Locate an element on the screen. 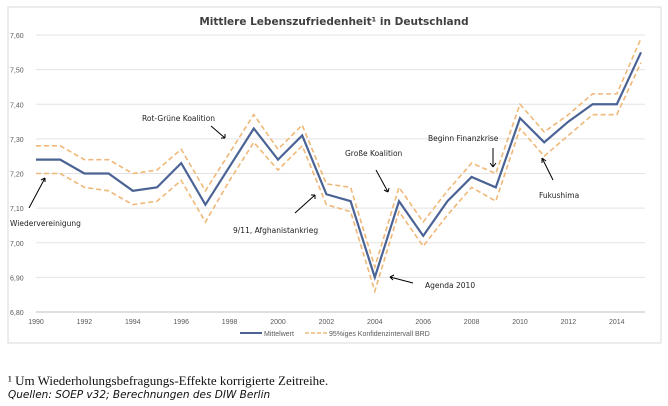  annotation-agenda-2010: Agenda 2010 is located at coordinates (450, 285).